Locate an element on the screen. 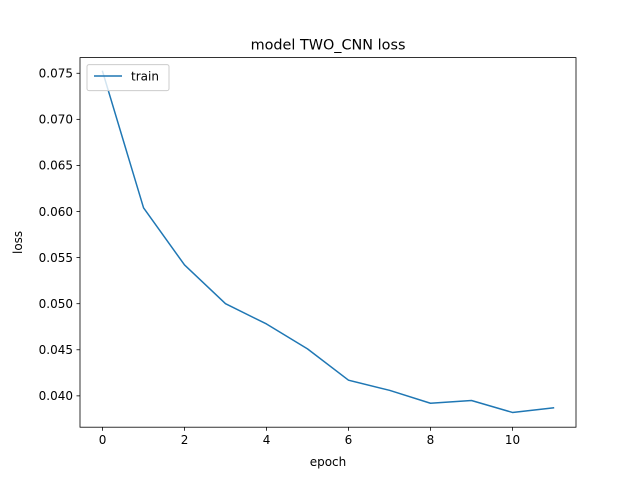  legend: train is located at coordinates (128, 78).